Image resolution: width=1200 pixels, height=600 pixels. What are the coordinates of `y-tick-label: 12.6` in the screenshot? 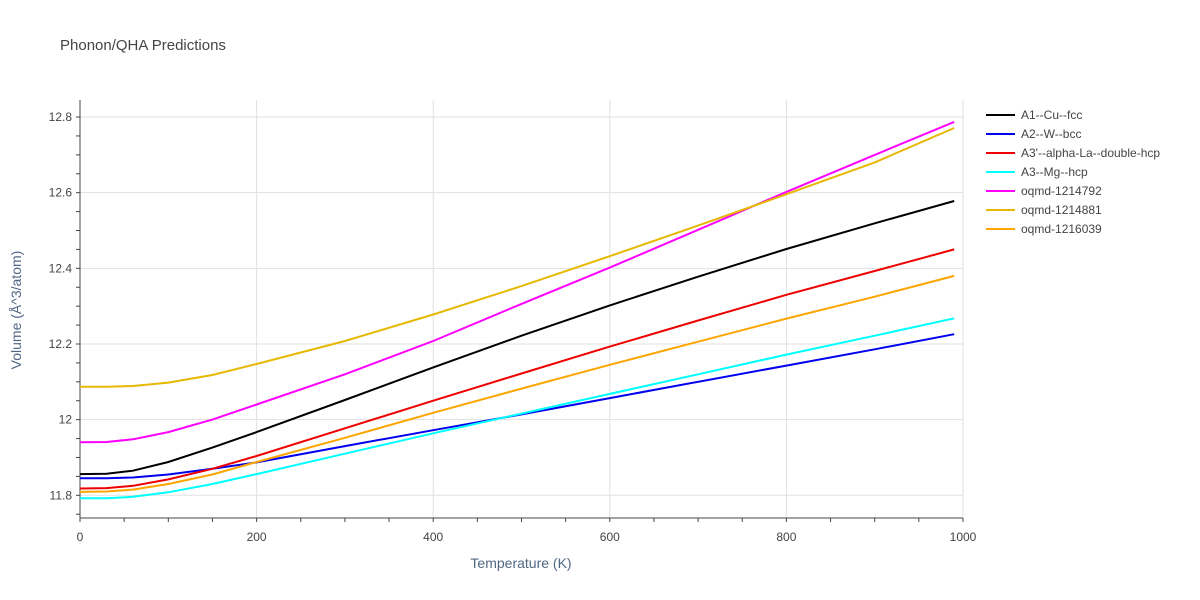 It's located at (61, 193).